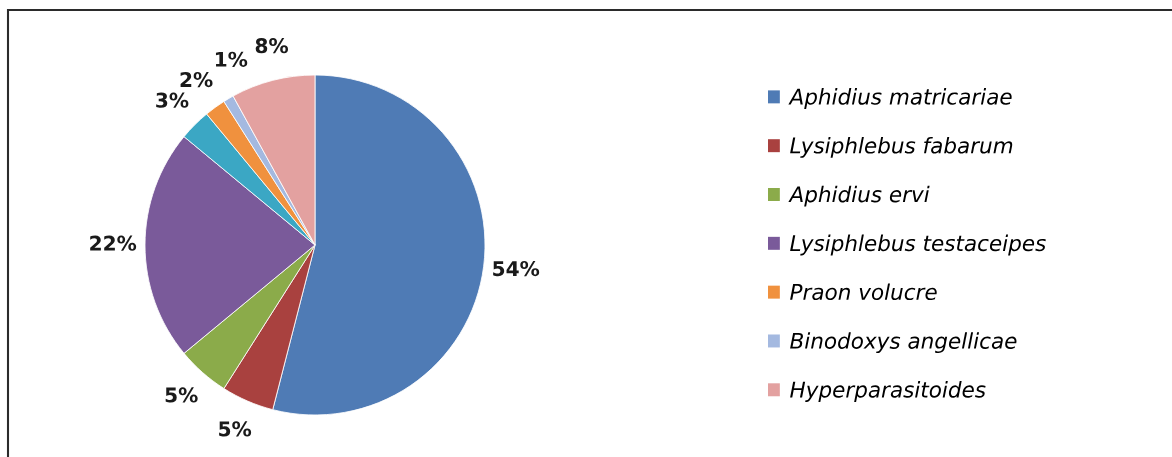 The height and width of the screenshot is (457, 1172). What do you see at coordinates (888, 391) in the screenshot?
I see `legend-label: Hyperparasitoides` at bounding box center [888, 391].